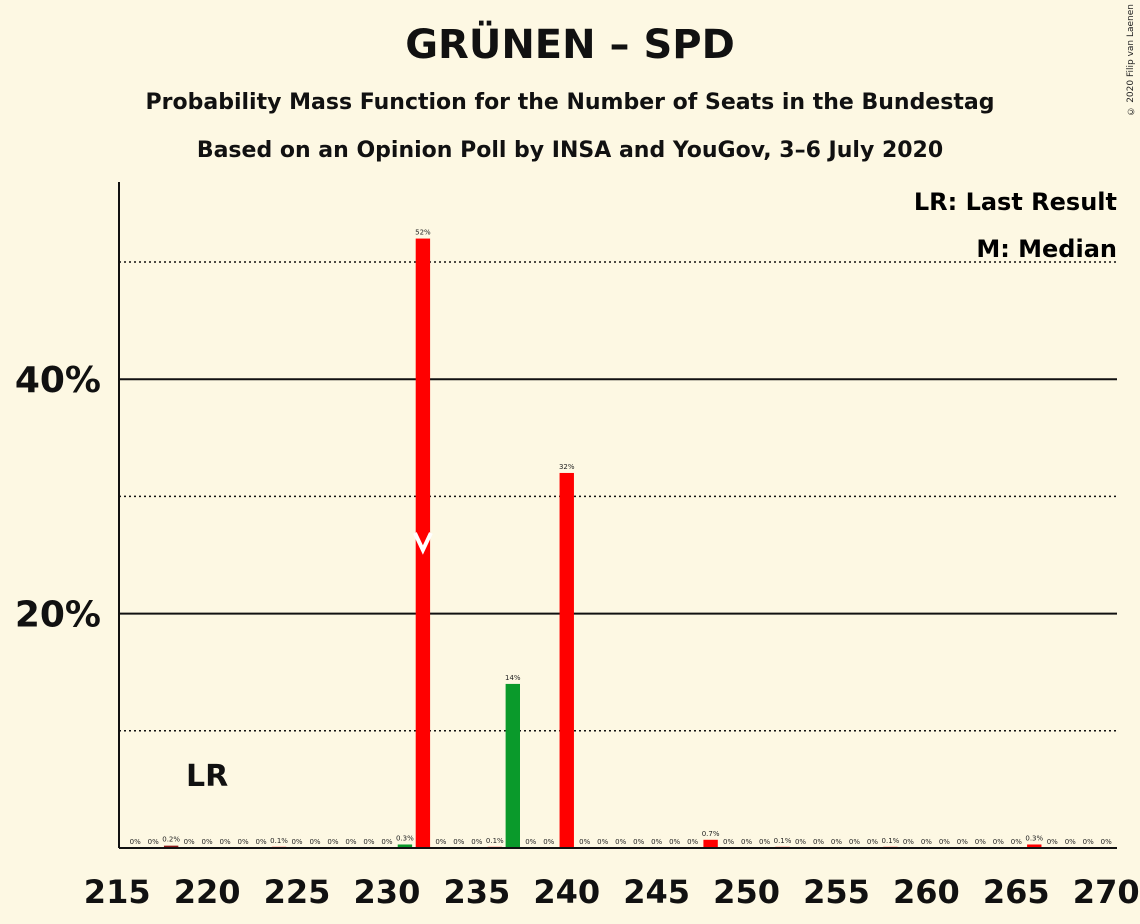 Image resolution: width=1140 pixels, height=924 pixels. I want to click on bar-label-seat-230: 0%, so click(386, 842).